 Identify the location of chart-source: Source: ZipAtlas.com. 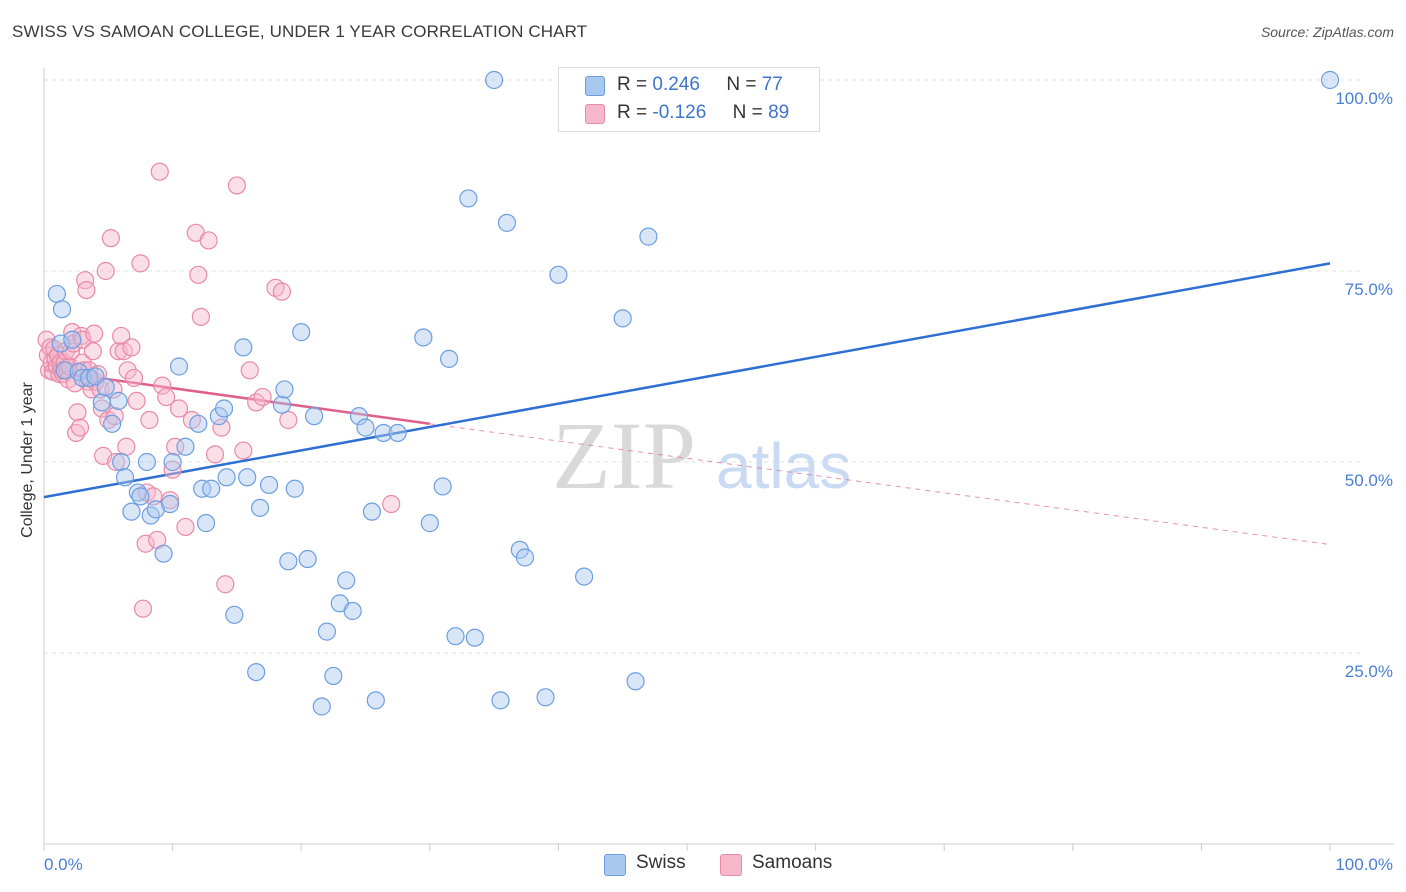
(1327, 32).